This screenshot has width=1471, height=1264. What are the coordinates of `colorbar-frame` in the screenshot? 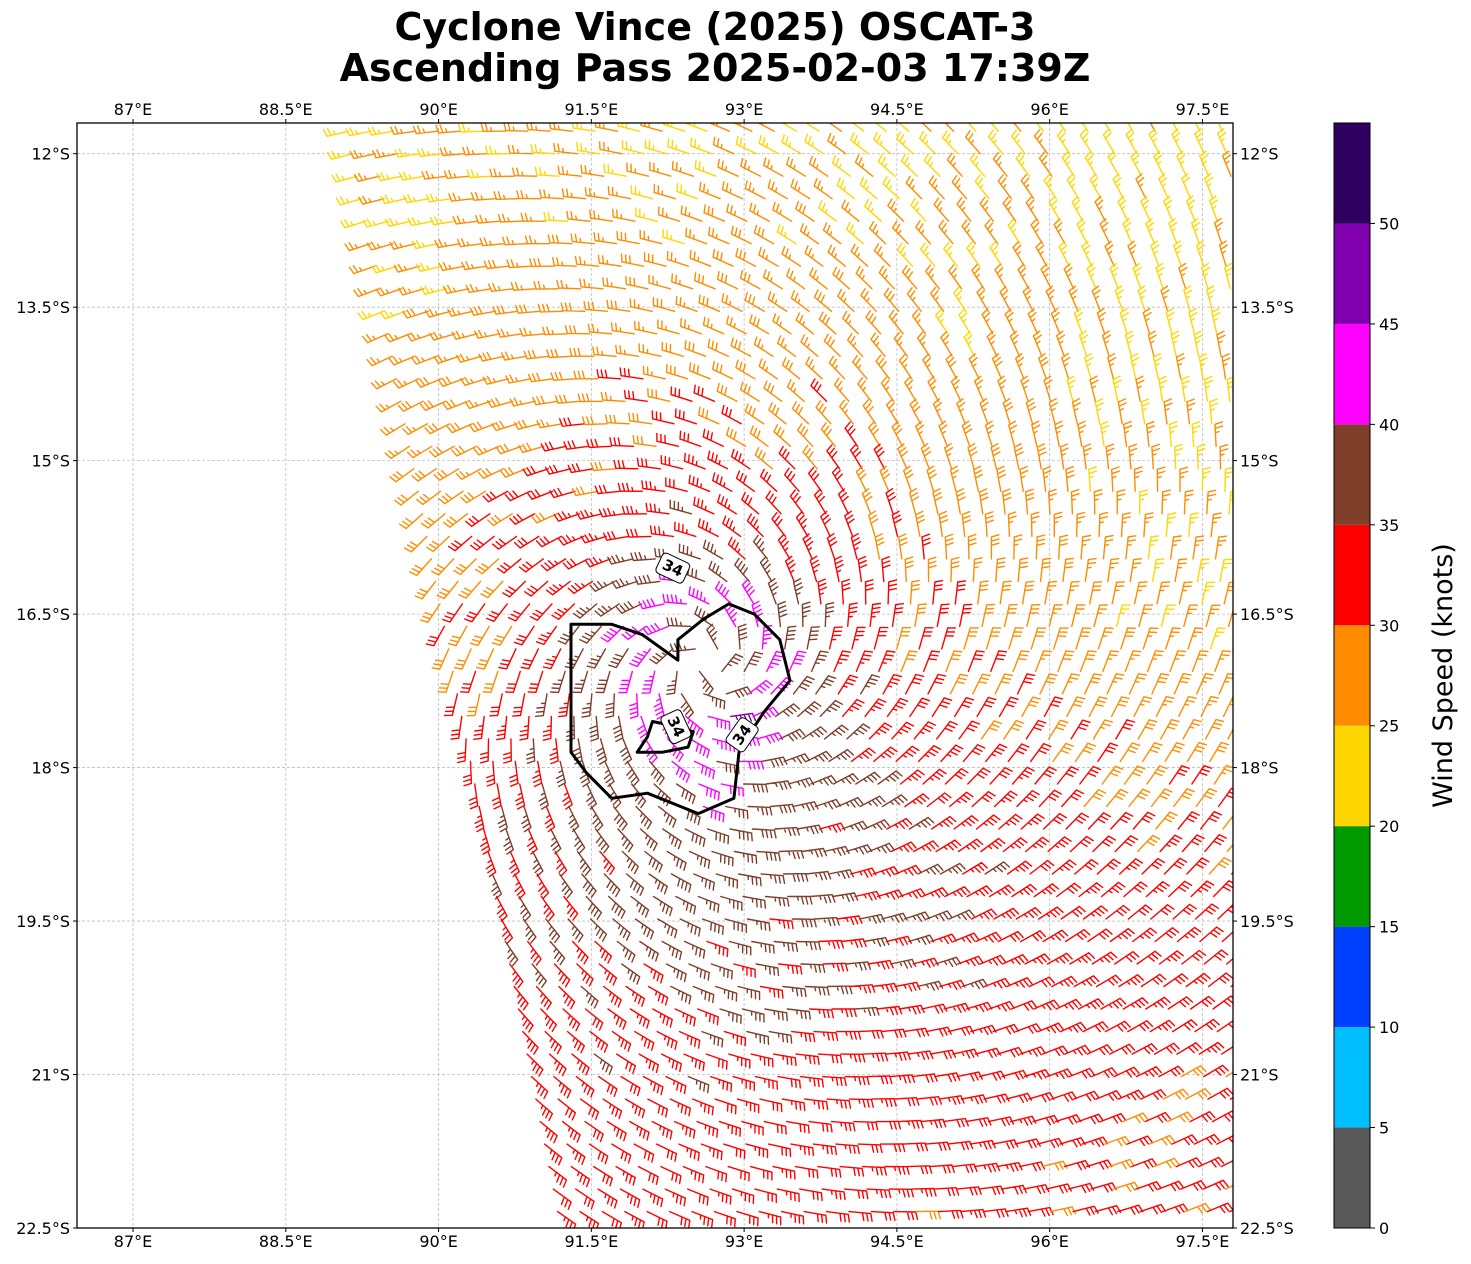 It's located at (1352, 675).